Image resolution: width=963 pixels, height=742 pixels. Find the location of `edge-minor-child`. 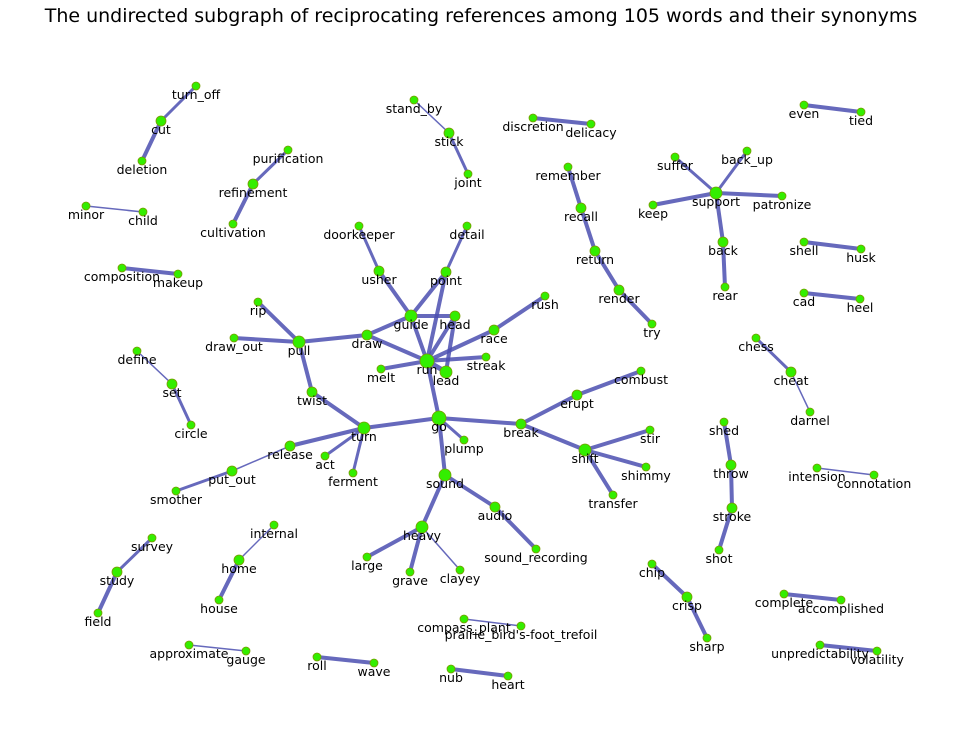

edge-minor-child is located at coordinates (114, 209).